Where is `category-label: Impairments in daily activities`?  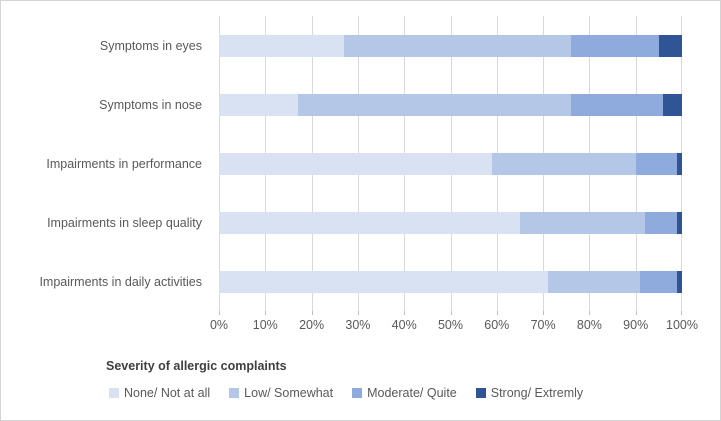 category-label: Impairments in daily activities is located at coordinates (120, 281).